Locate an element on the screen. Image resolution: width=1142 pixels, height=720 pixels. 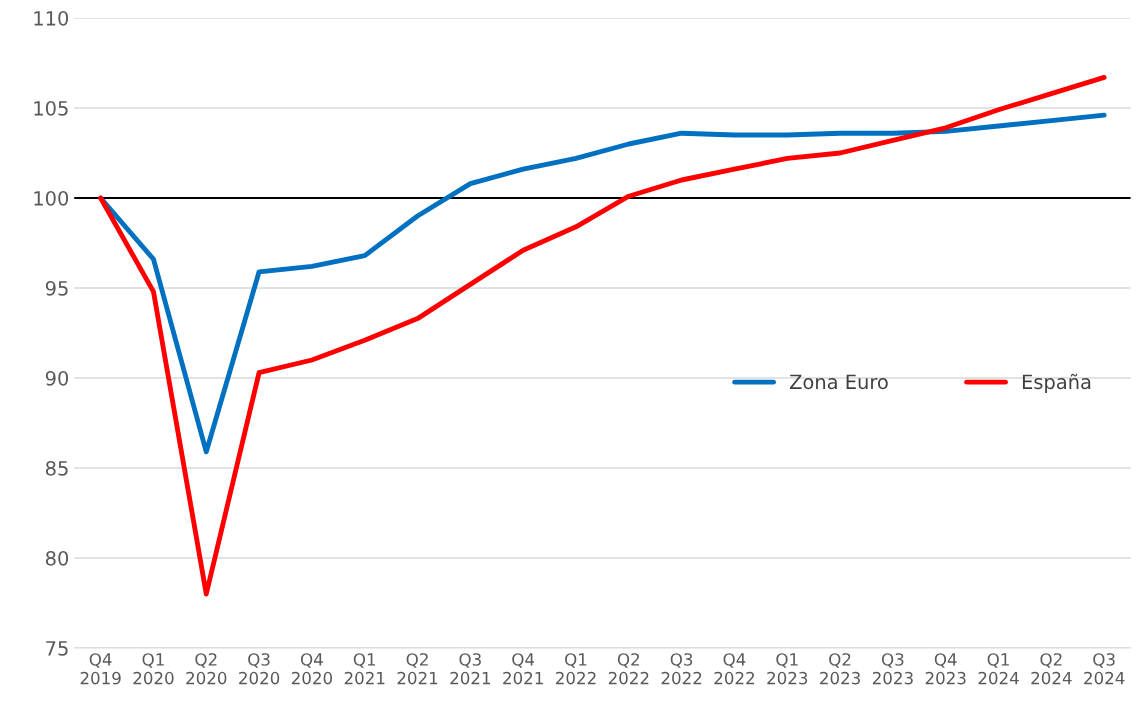
x-tick-label: Q1 2023 is located at coordinates (787, 669).